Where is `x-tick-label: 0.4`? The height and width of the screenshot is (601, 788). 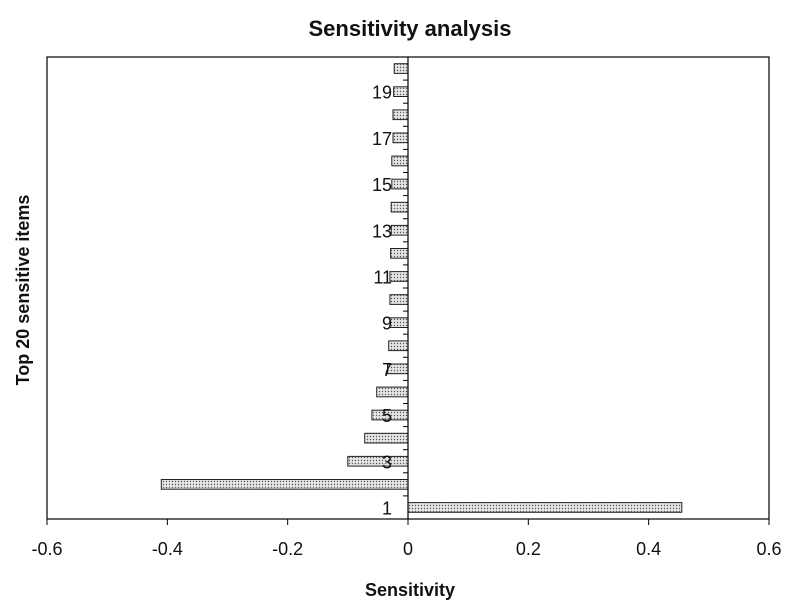 x-tick-label: 0.4 is located at coordinates (648, 549).